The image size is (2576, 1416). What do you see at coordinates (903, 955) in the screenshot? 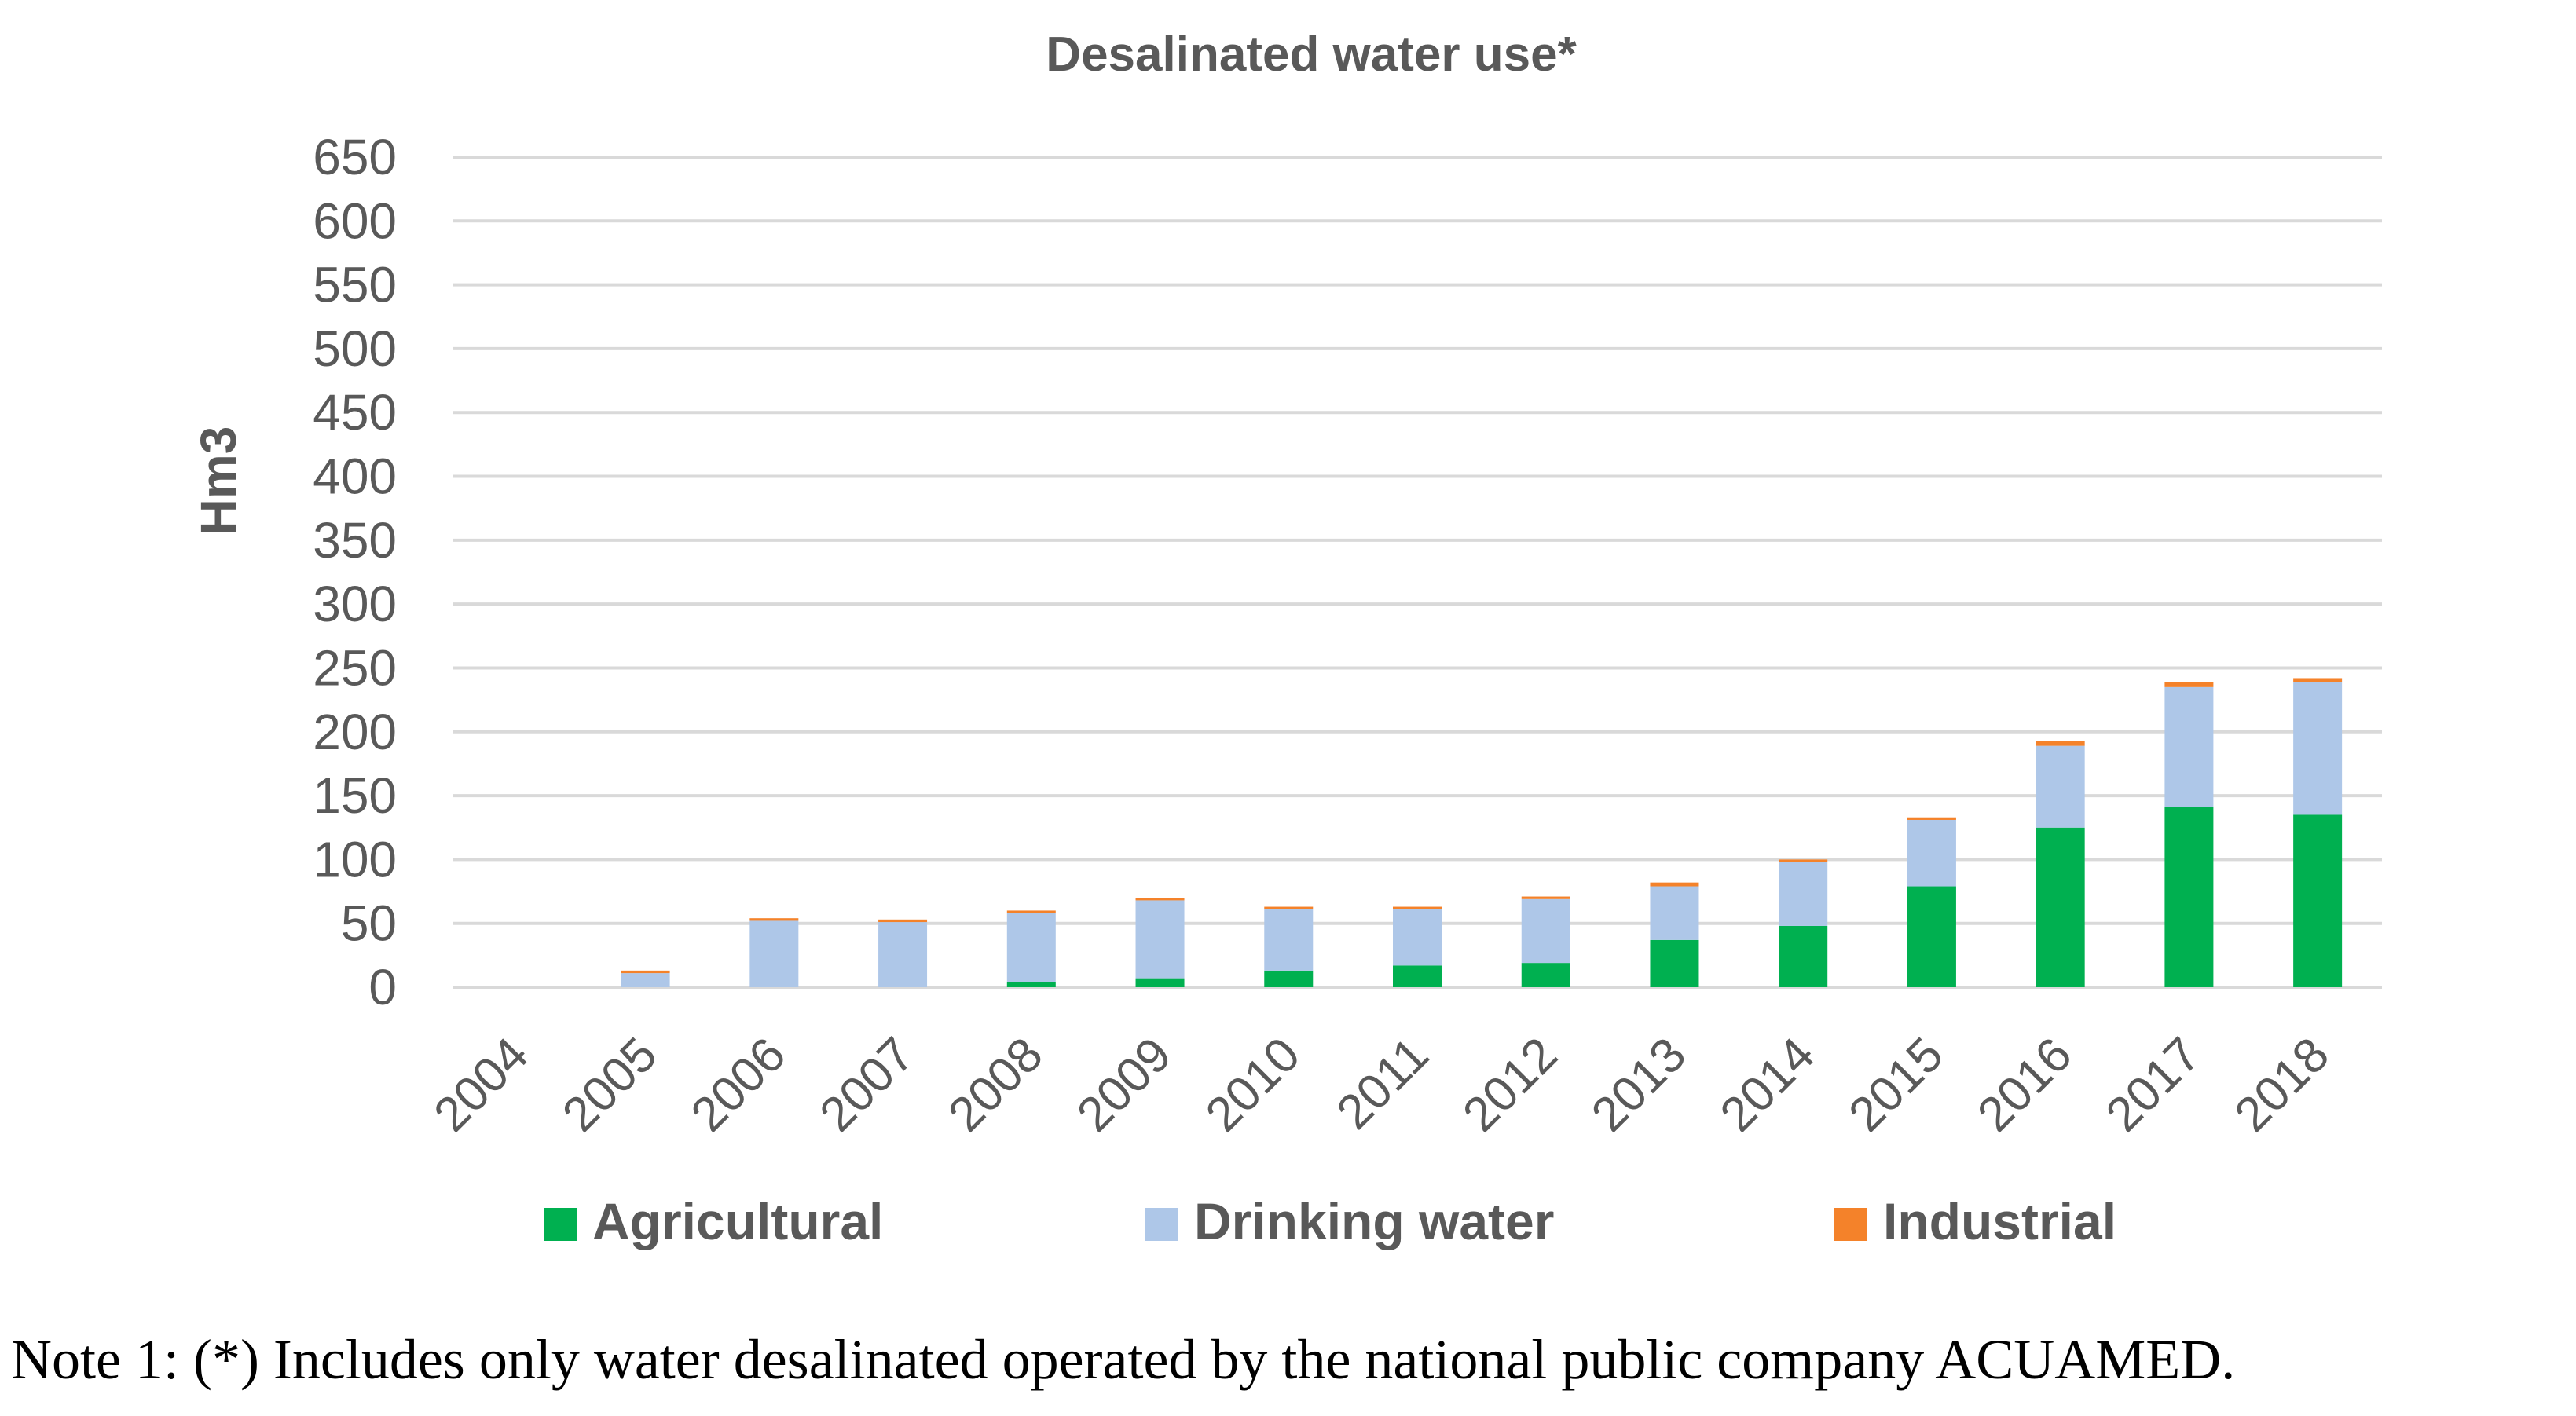
I see `bar-drinking-water-2007` at bounding box center [903, 955].